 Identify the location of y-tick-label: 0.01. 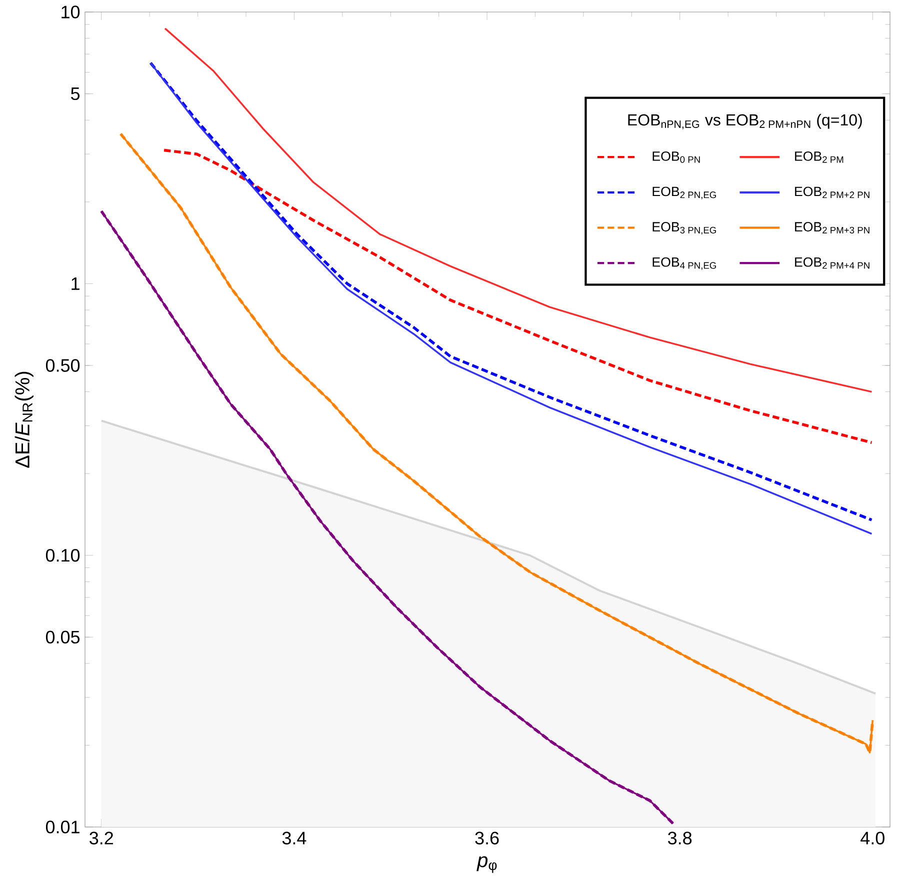
(63, 827).